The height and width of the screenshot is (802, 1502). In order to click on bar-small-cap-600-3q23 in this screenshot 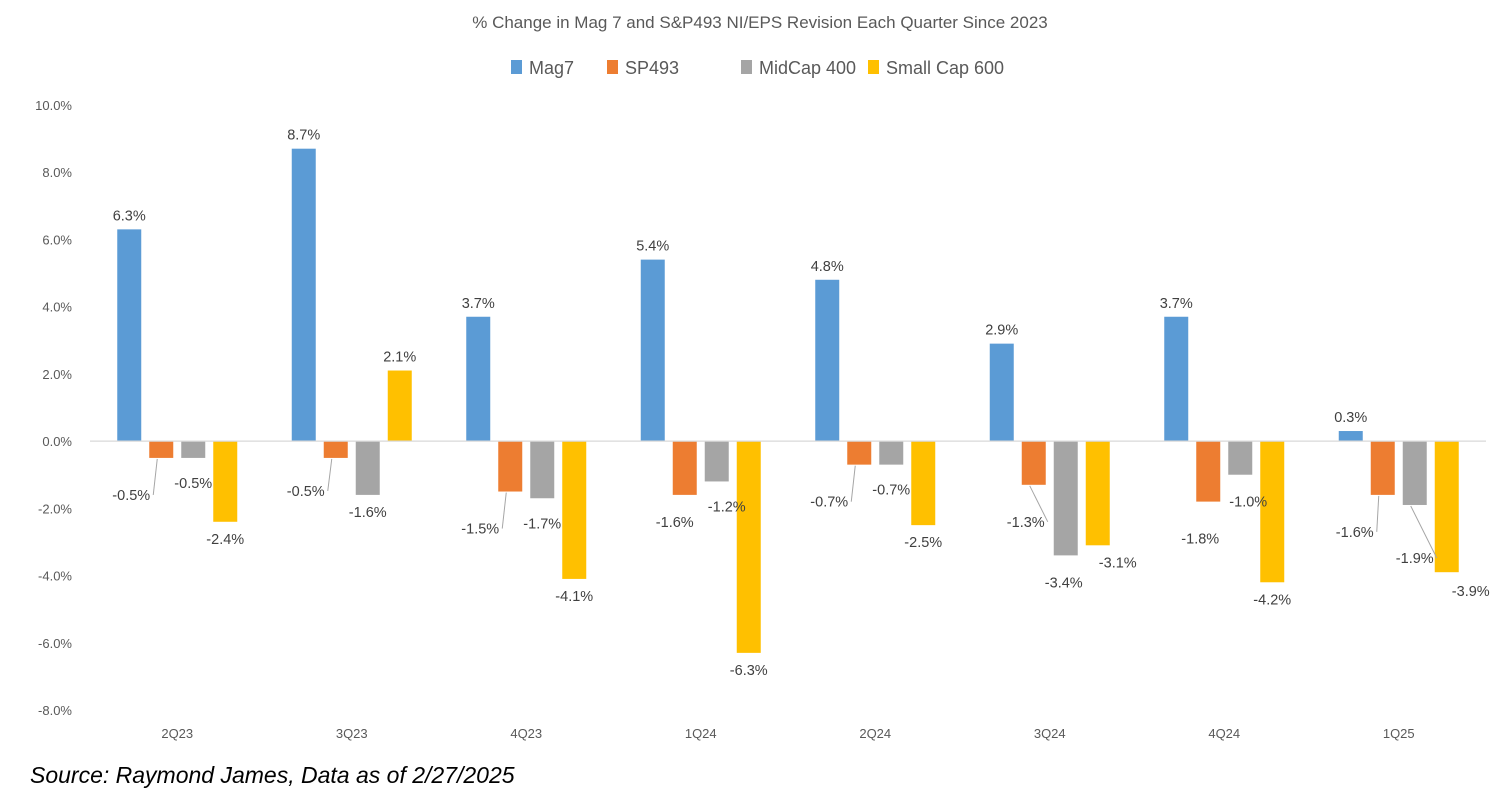, I will do `click(399, 406)`.